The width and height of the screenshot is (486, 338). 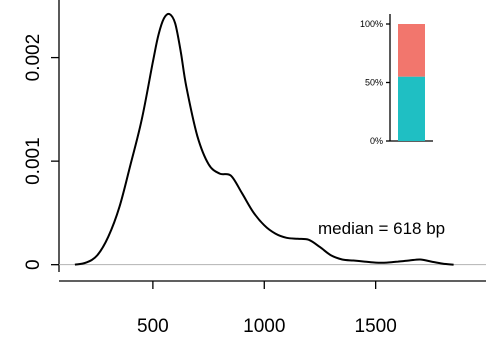 What do you see at coordinates (267, 309) in the screenshot?
I see `x-ticks: 500 1000 1500` at bounding box center [267, 309].